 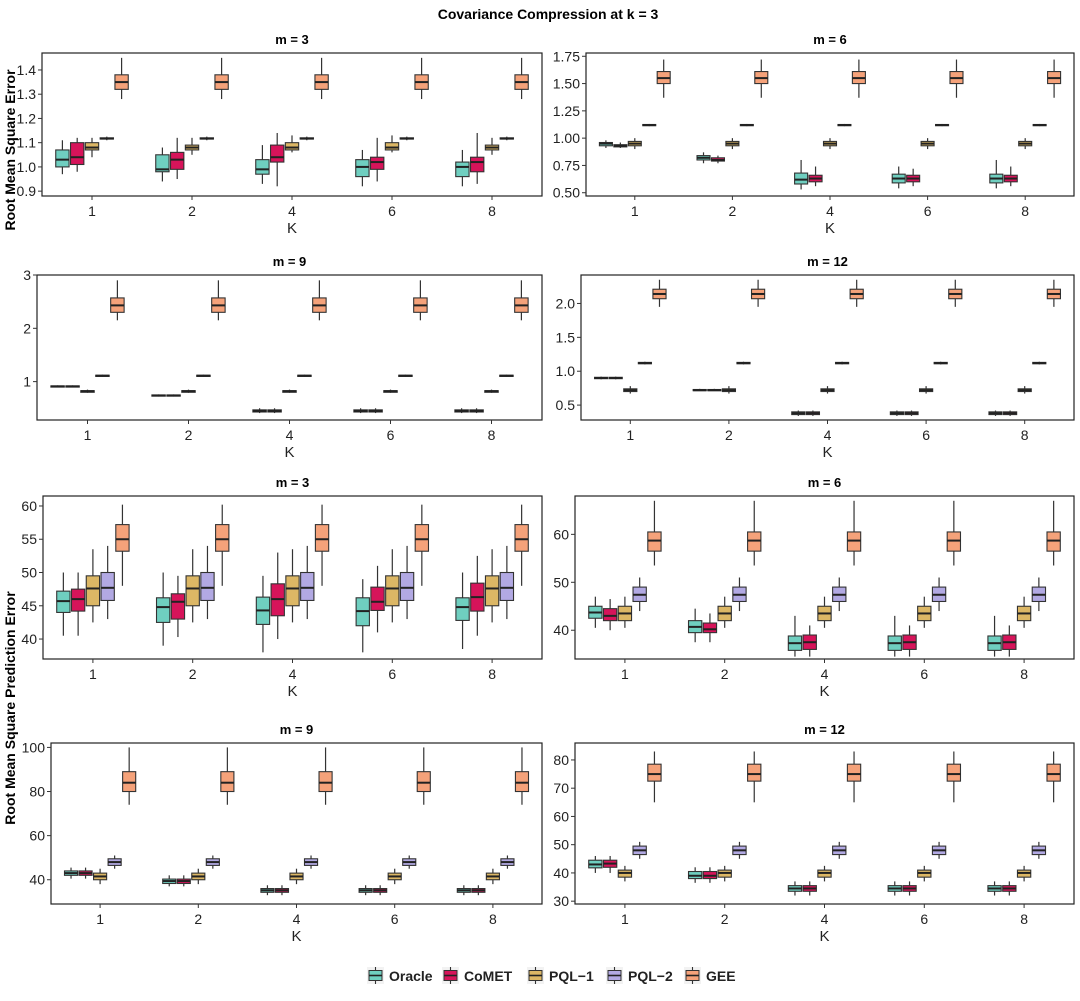 What do you see at coordinates (29, 539) in the screenshot?
I see `y-tick-label: 55` at bounding box center [29, 539].